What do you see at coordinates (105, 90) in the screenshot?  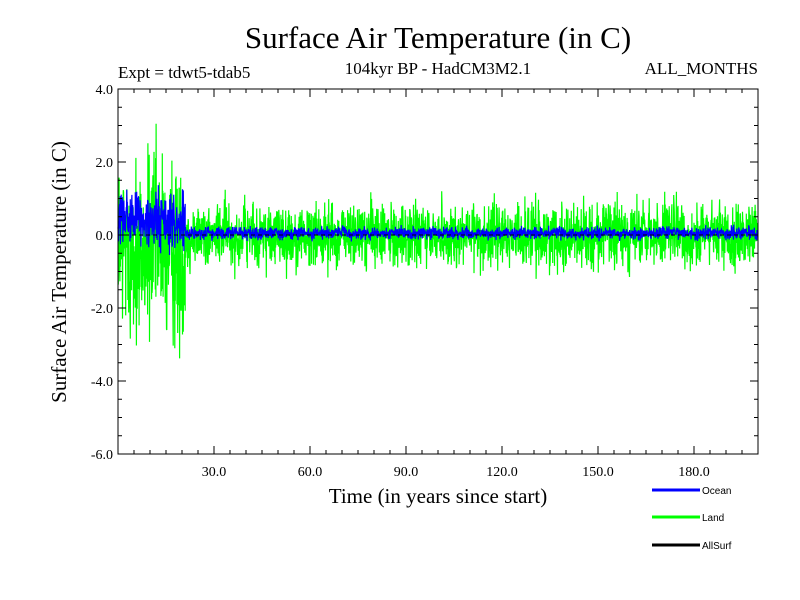 I see `y-tick-label: 4.0` at bounding box center [105, 90].